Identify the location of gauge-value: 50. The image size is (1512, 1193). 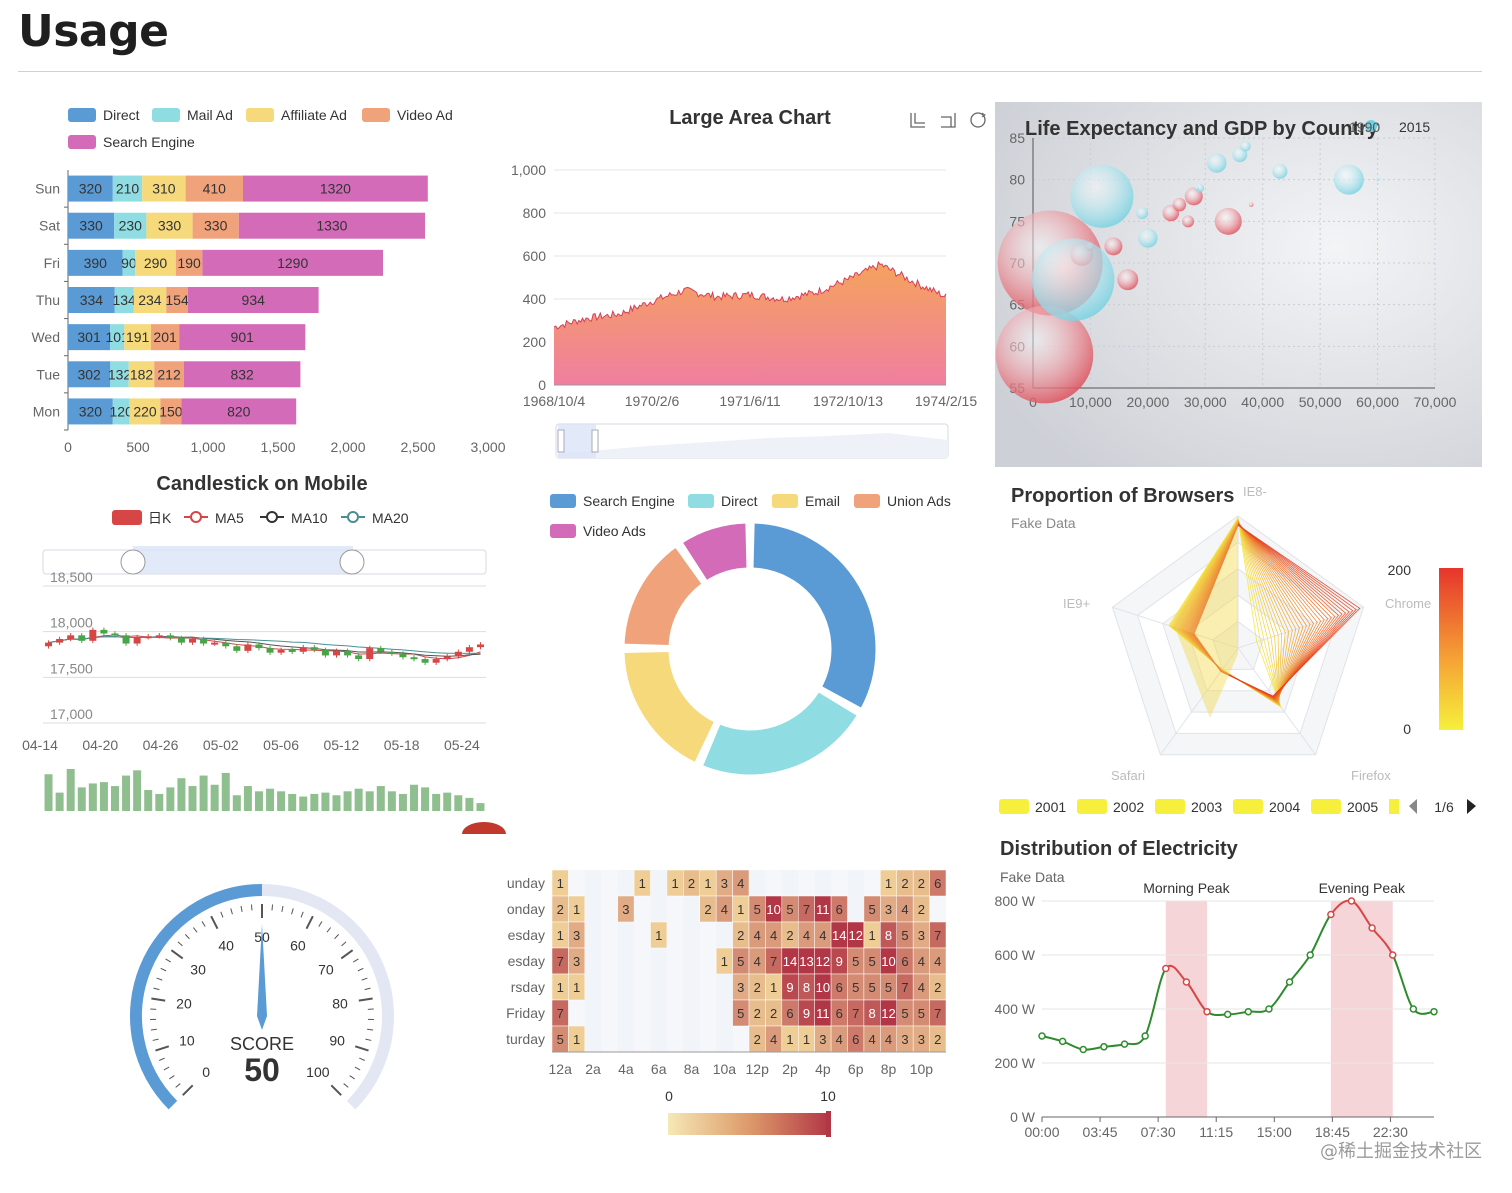
(262, 1070).